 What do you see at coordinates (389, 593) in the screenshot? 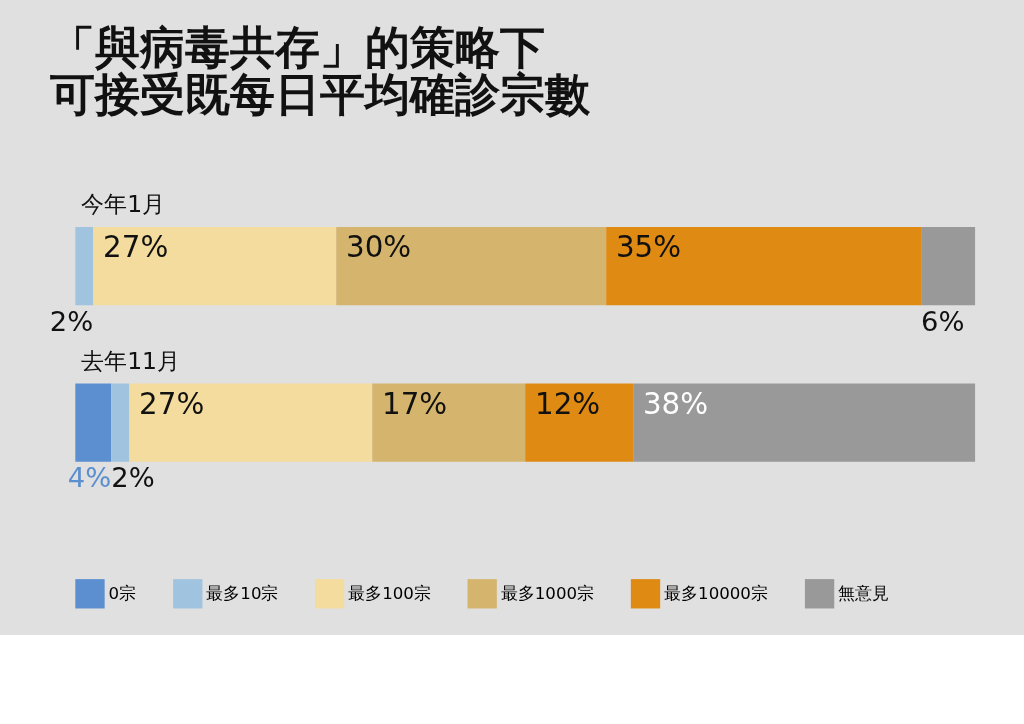
I see `legend-label: 最多100宗` at bounding box center [389, 593].